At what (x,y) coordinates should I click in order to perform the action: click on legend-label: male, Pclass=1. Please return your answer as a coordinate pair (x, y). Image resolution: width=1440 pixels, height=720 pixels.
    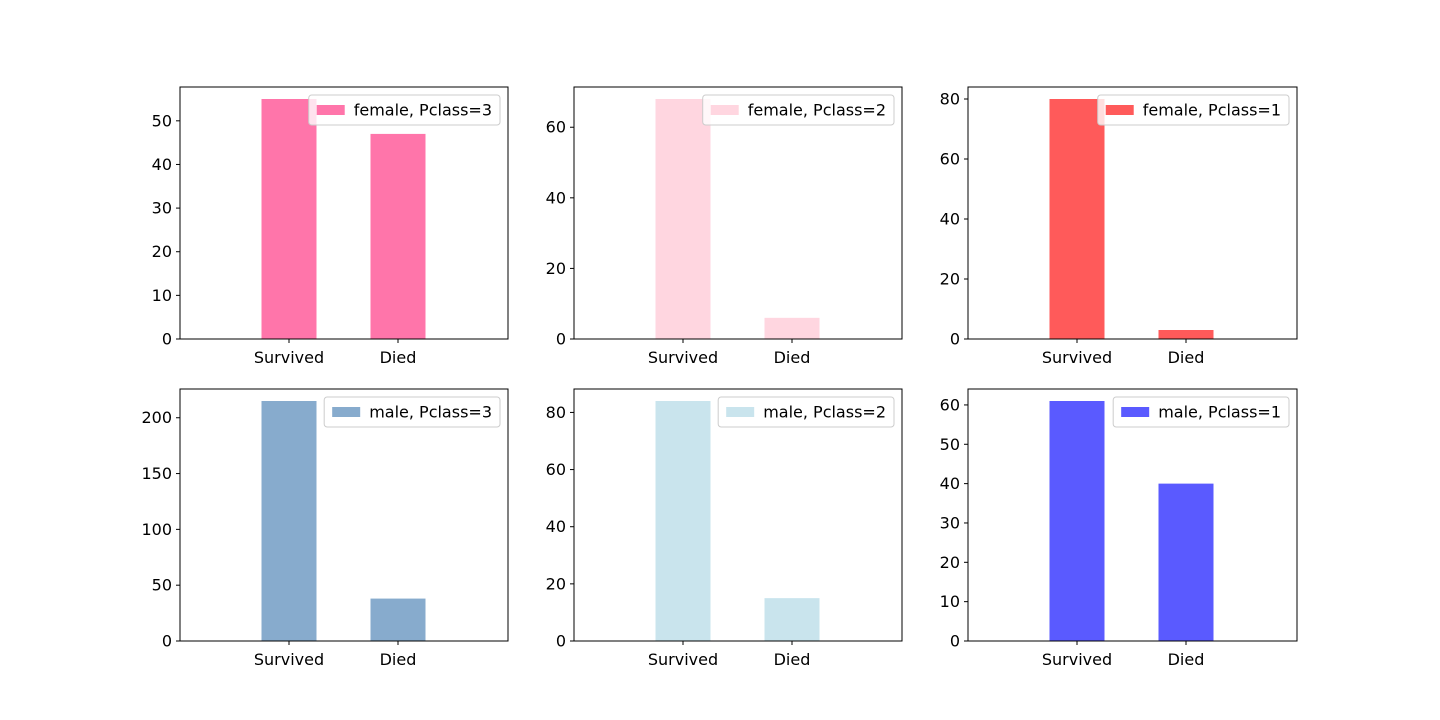
    Looking at the image, I should click on (1219, 412).